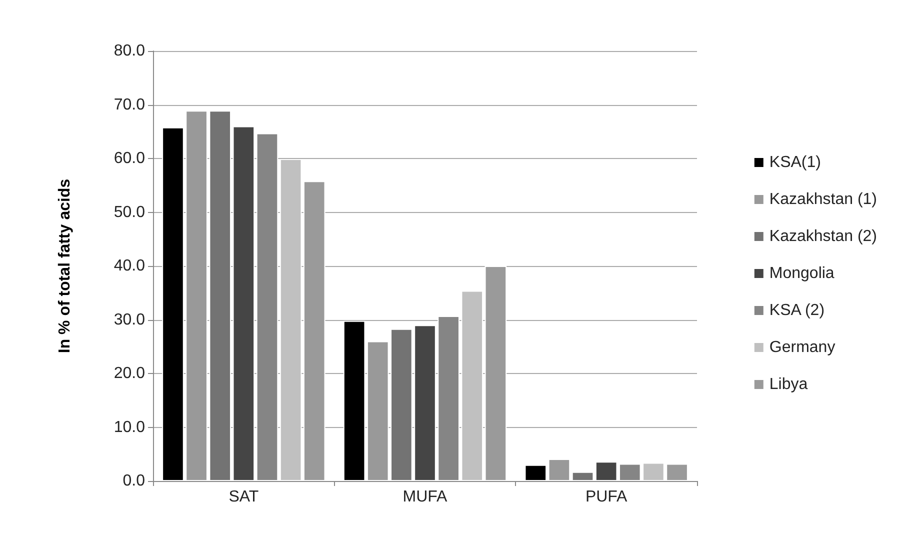  Describe the element at coordinates (130, 373) in the screenshot. I see `y-tick-label: 20.0` at that location.